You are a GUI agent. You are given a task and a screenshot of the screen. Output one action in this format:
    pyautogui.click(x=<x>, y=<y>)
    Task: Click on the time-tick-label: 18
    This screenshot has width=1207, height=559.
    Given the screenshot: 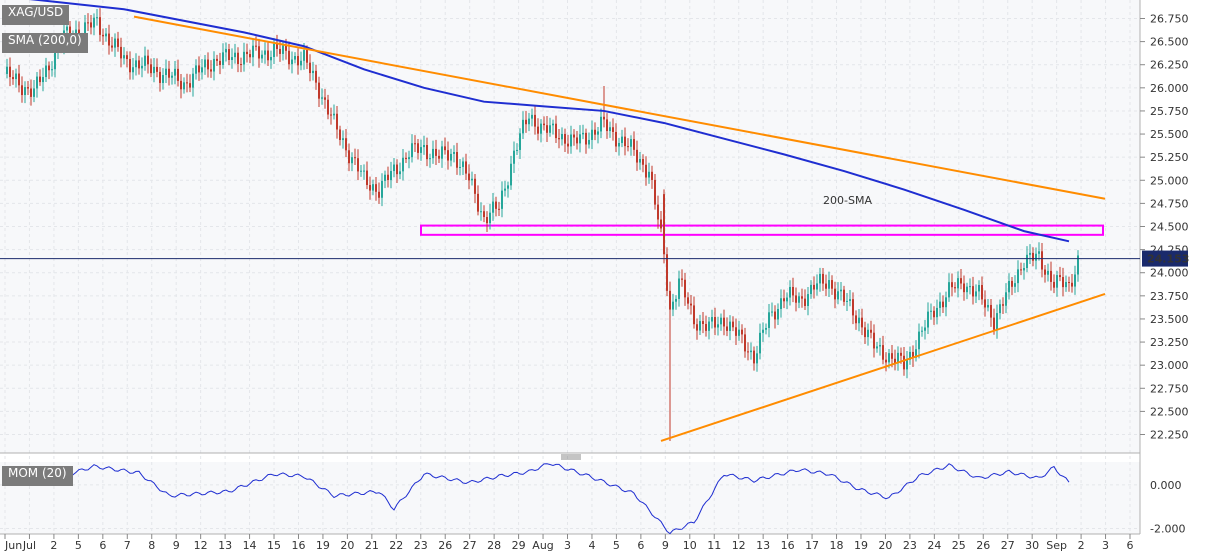 What is the action you would take?
    pyautogui.click(x=837, y=545)
    